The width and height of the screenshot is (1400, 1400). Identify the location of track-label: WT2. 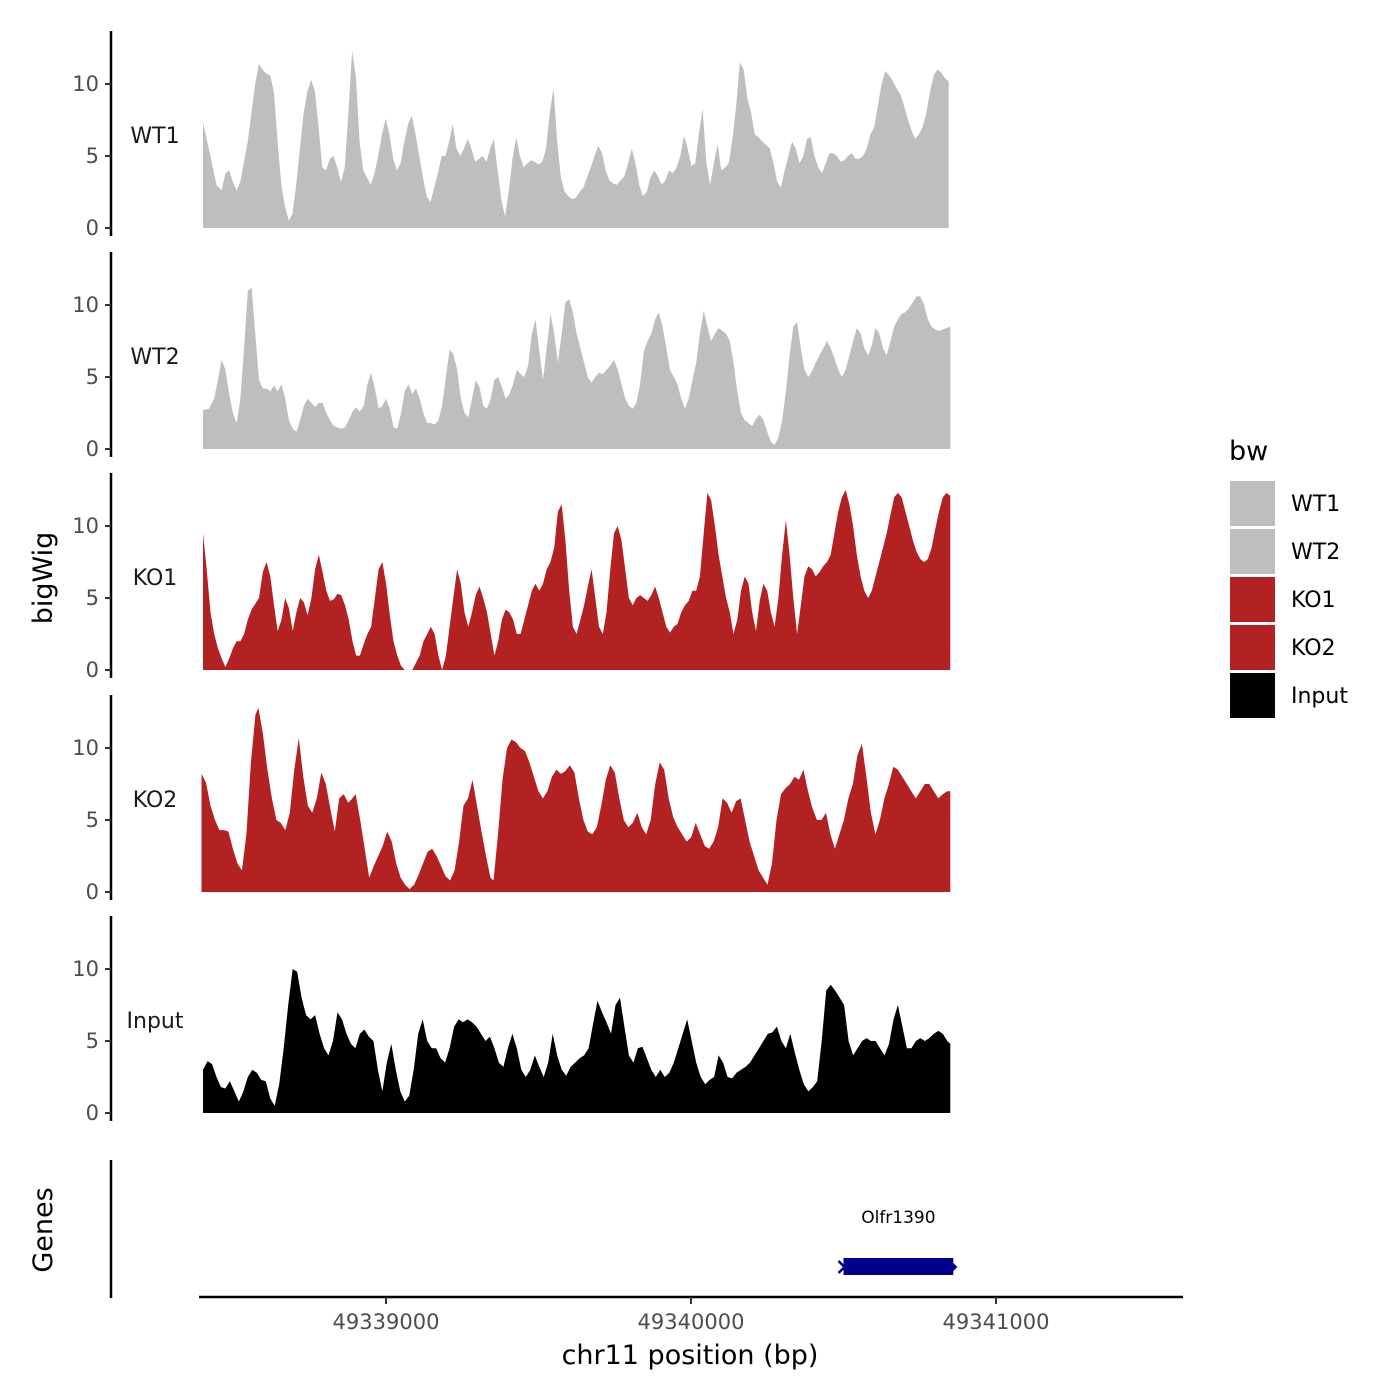
(154, 357).